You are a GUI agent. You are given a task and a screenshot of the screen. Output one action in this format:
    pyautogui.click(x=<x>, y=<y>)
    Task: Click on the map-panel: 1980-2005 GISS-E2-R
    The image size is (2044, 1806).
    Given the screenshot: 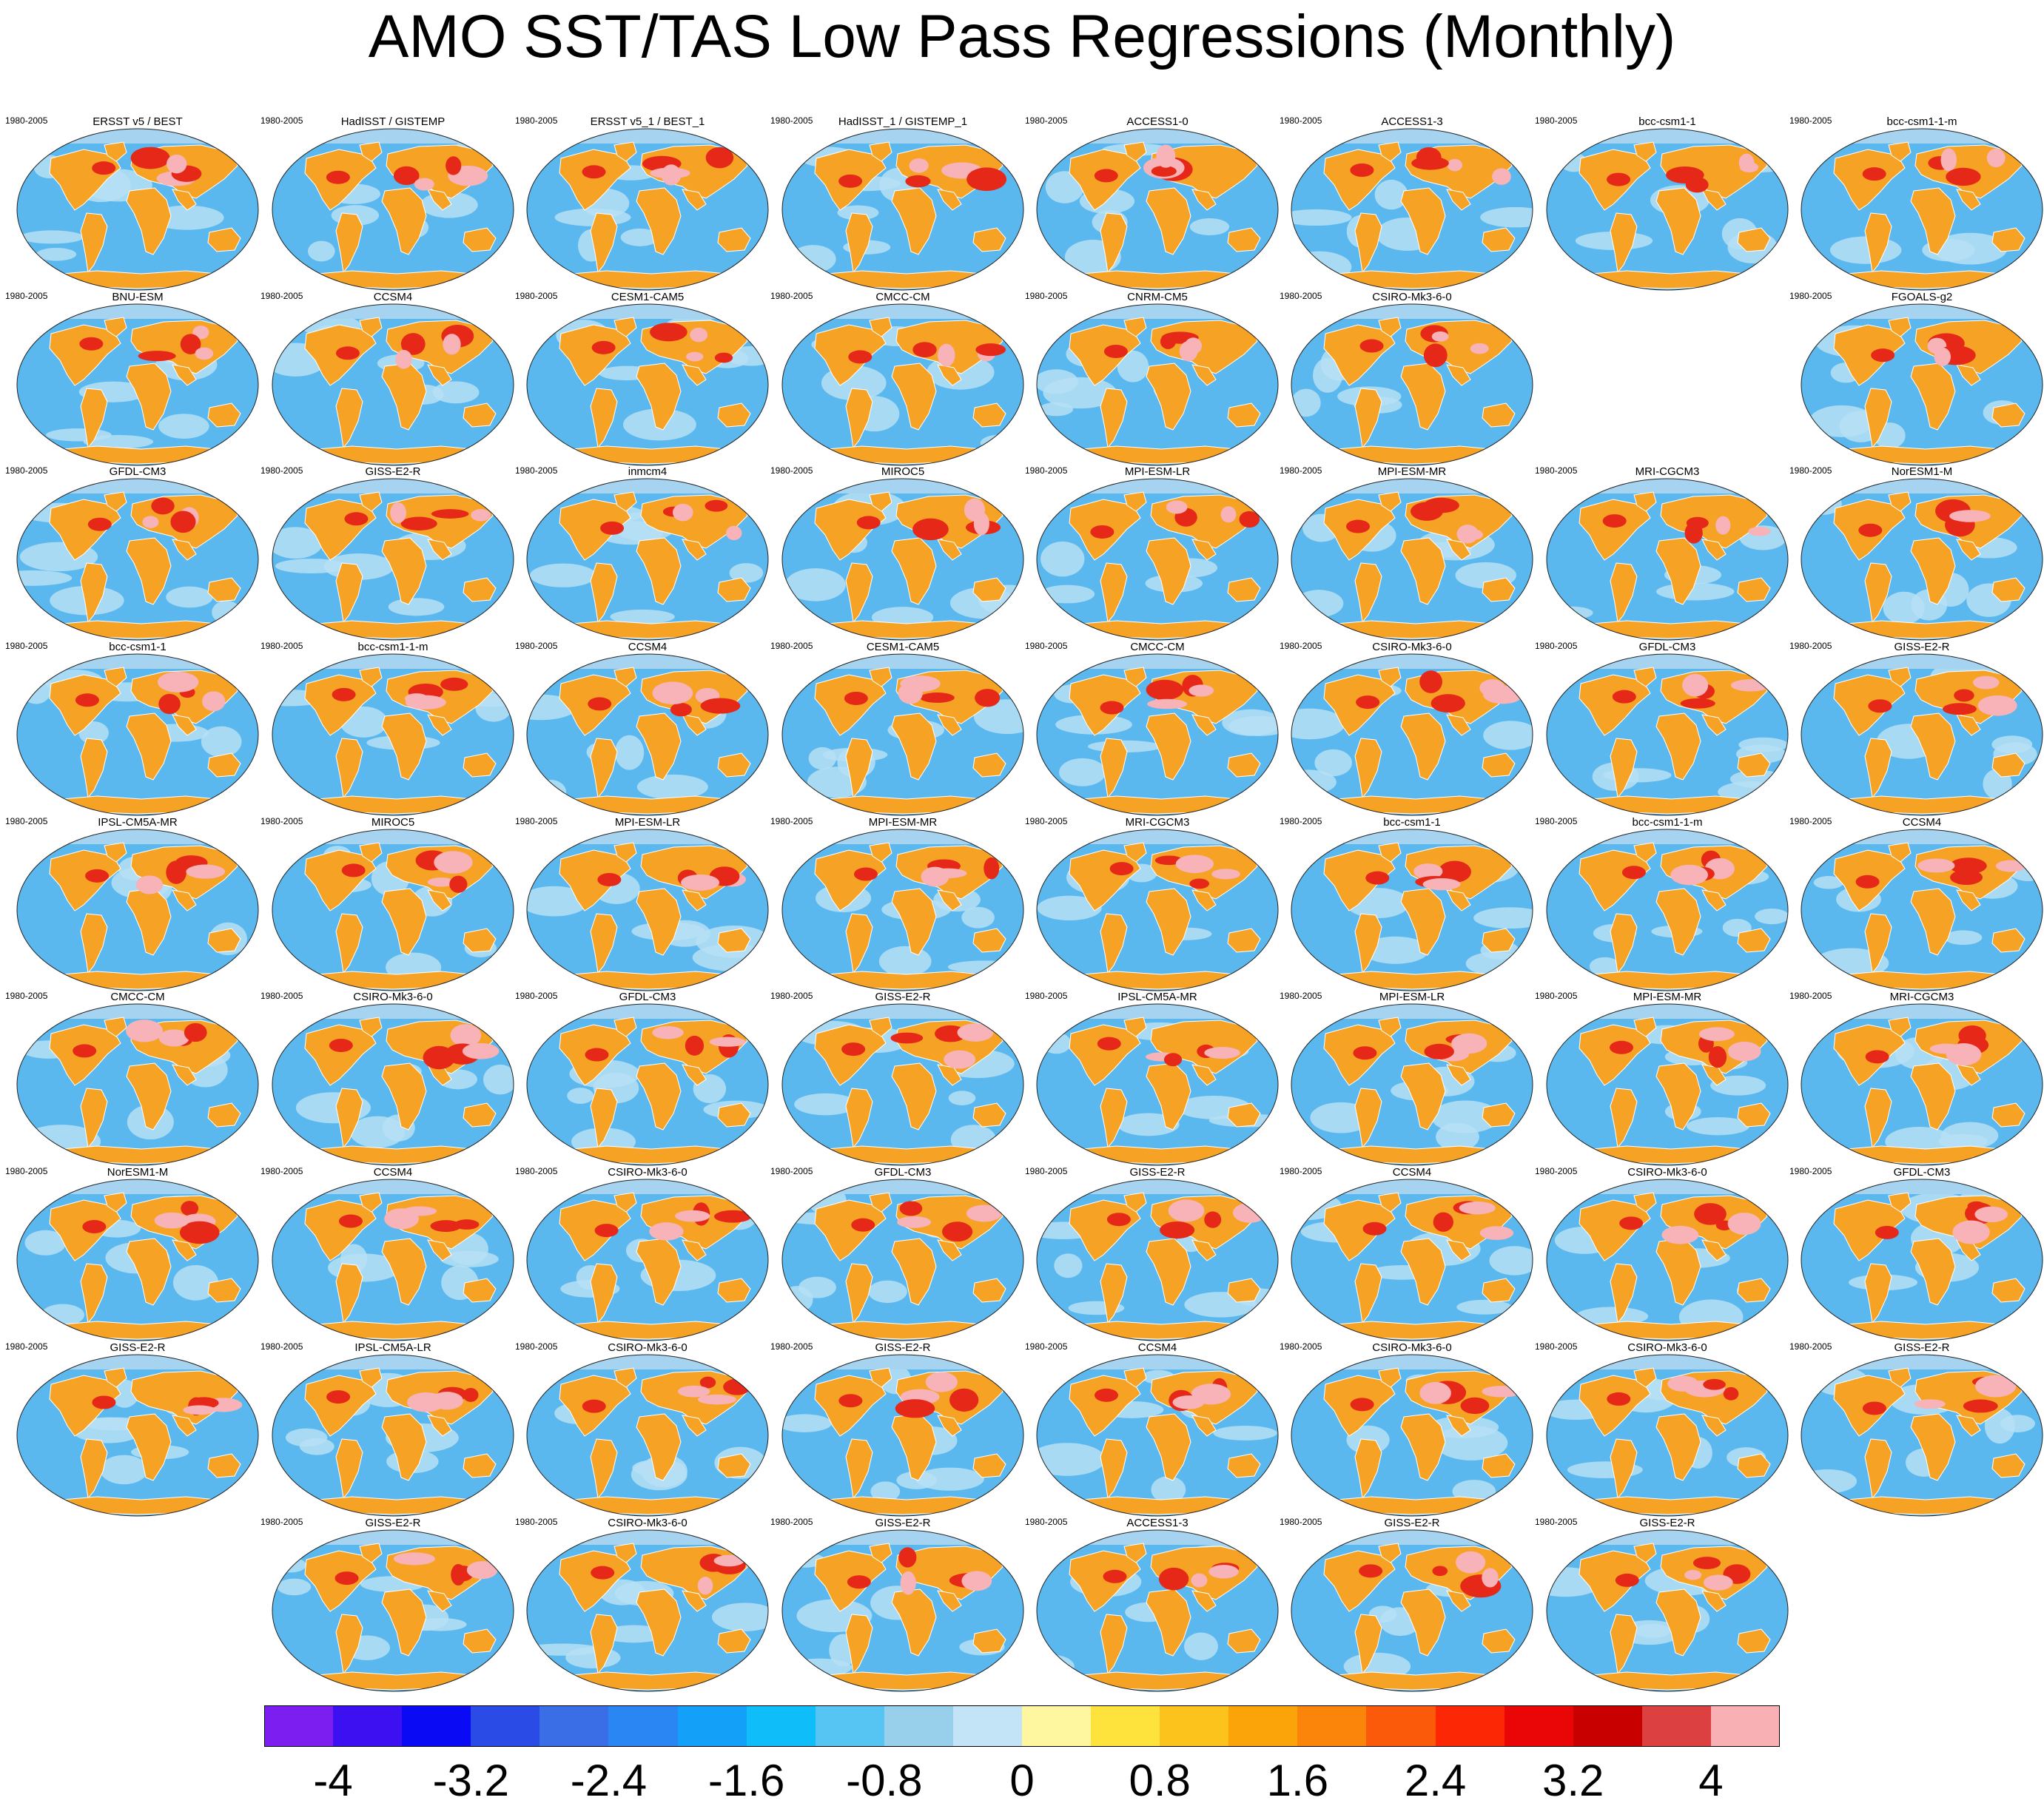 What is the action you would take?
    pyautogui.click(x=1152, y=1254)
    